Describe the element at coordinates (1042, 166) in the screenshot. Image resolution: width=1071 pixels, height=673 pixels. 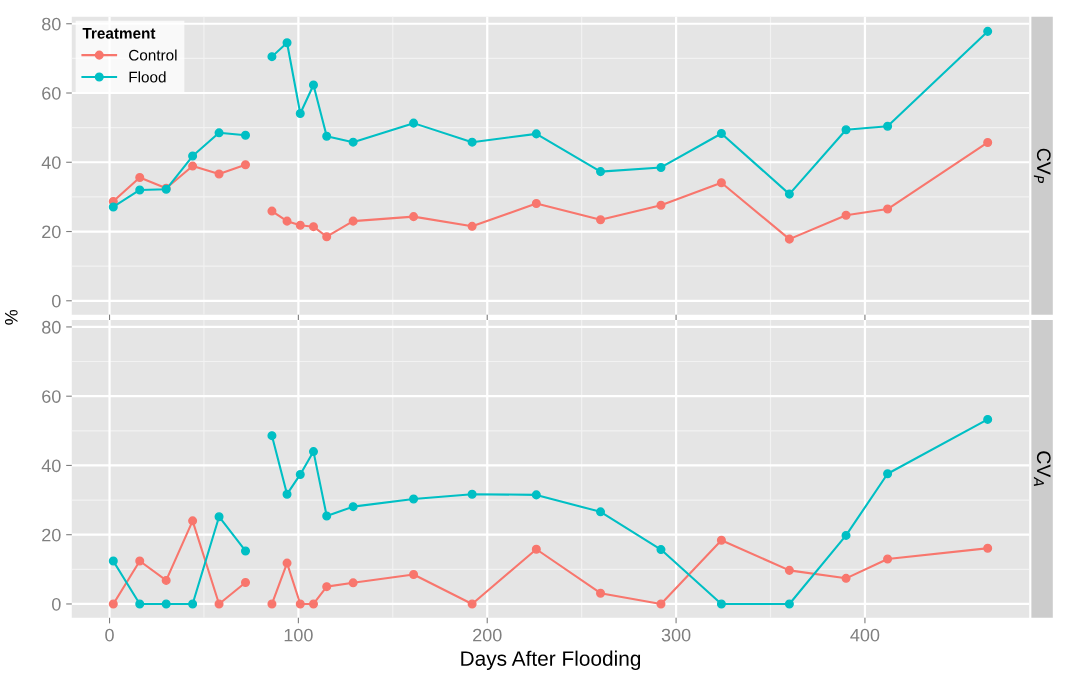
I see `y2-axis-title: CV$_{P}$` at that location.